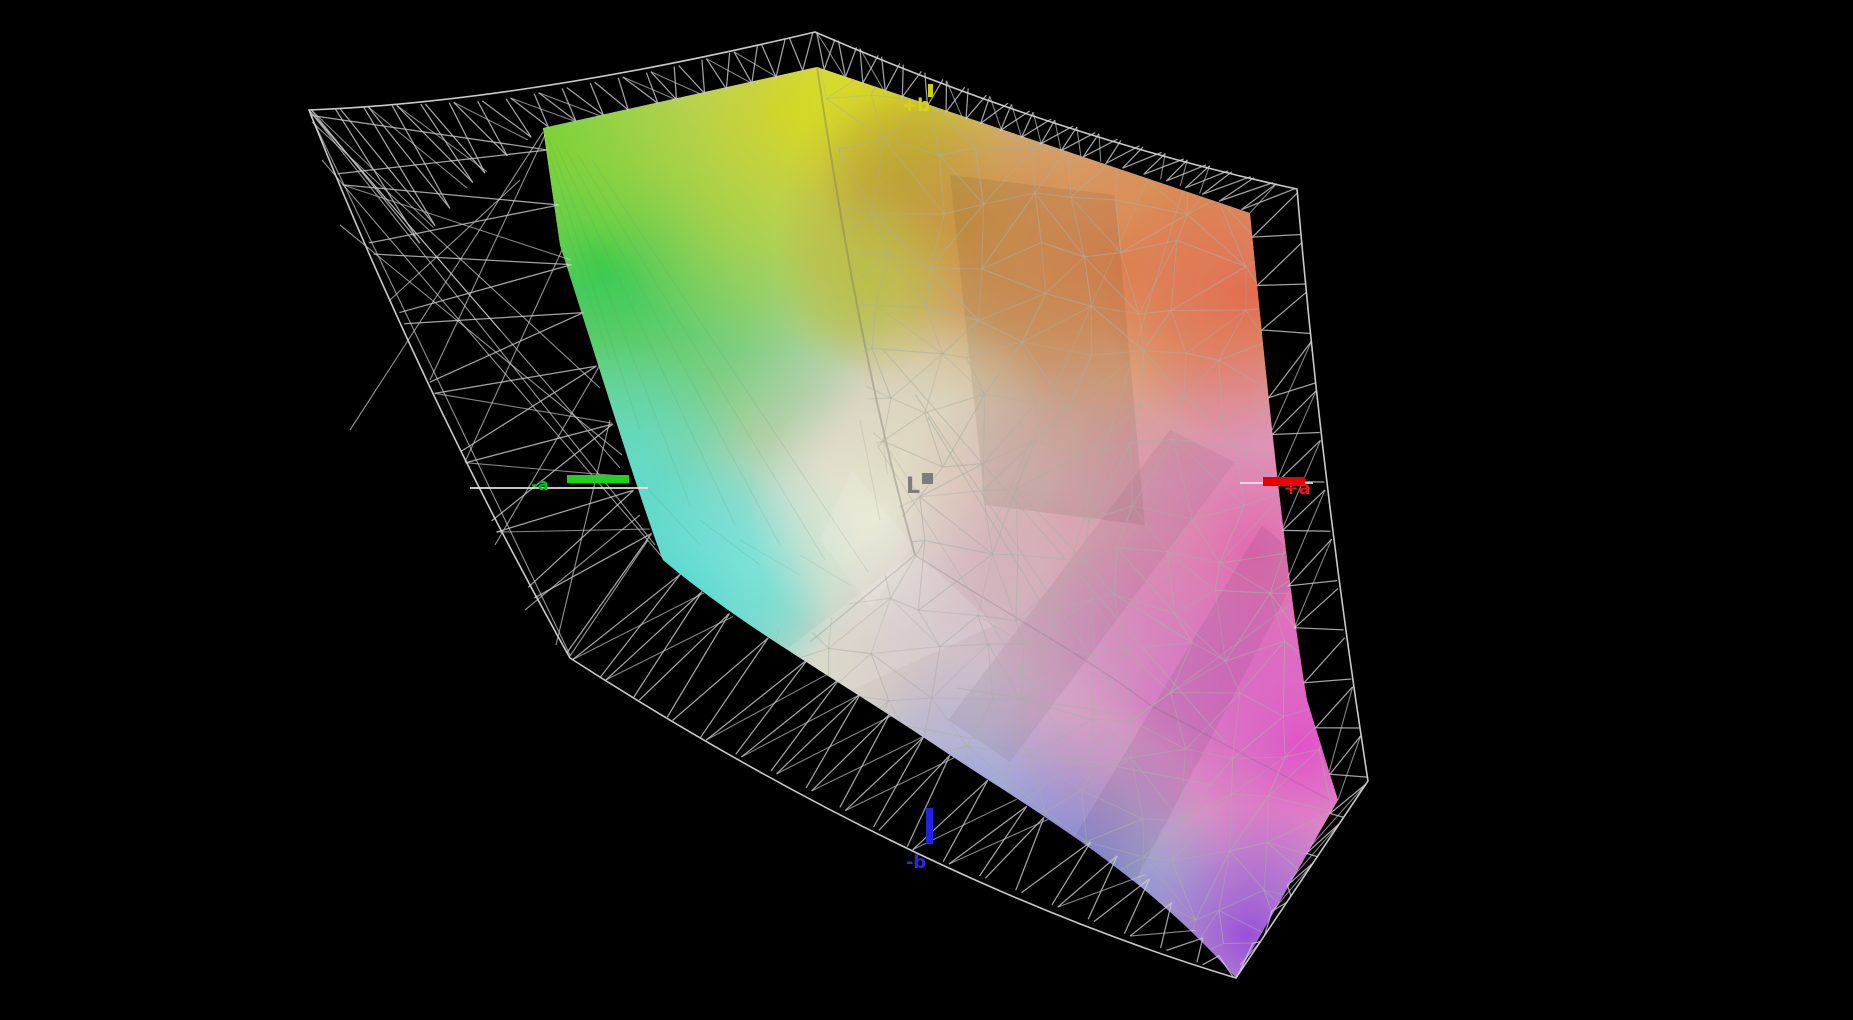 The image size is (1853, 1020). Describe the element at coordinates (916, 862) in the screenshot. I see `axis-label-minus-b: -b` at that location.